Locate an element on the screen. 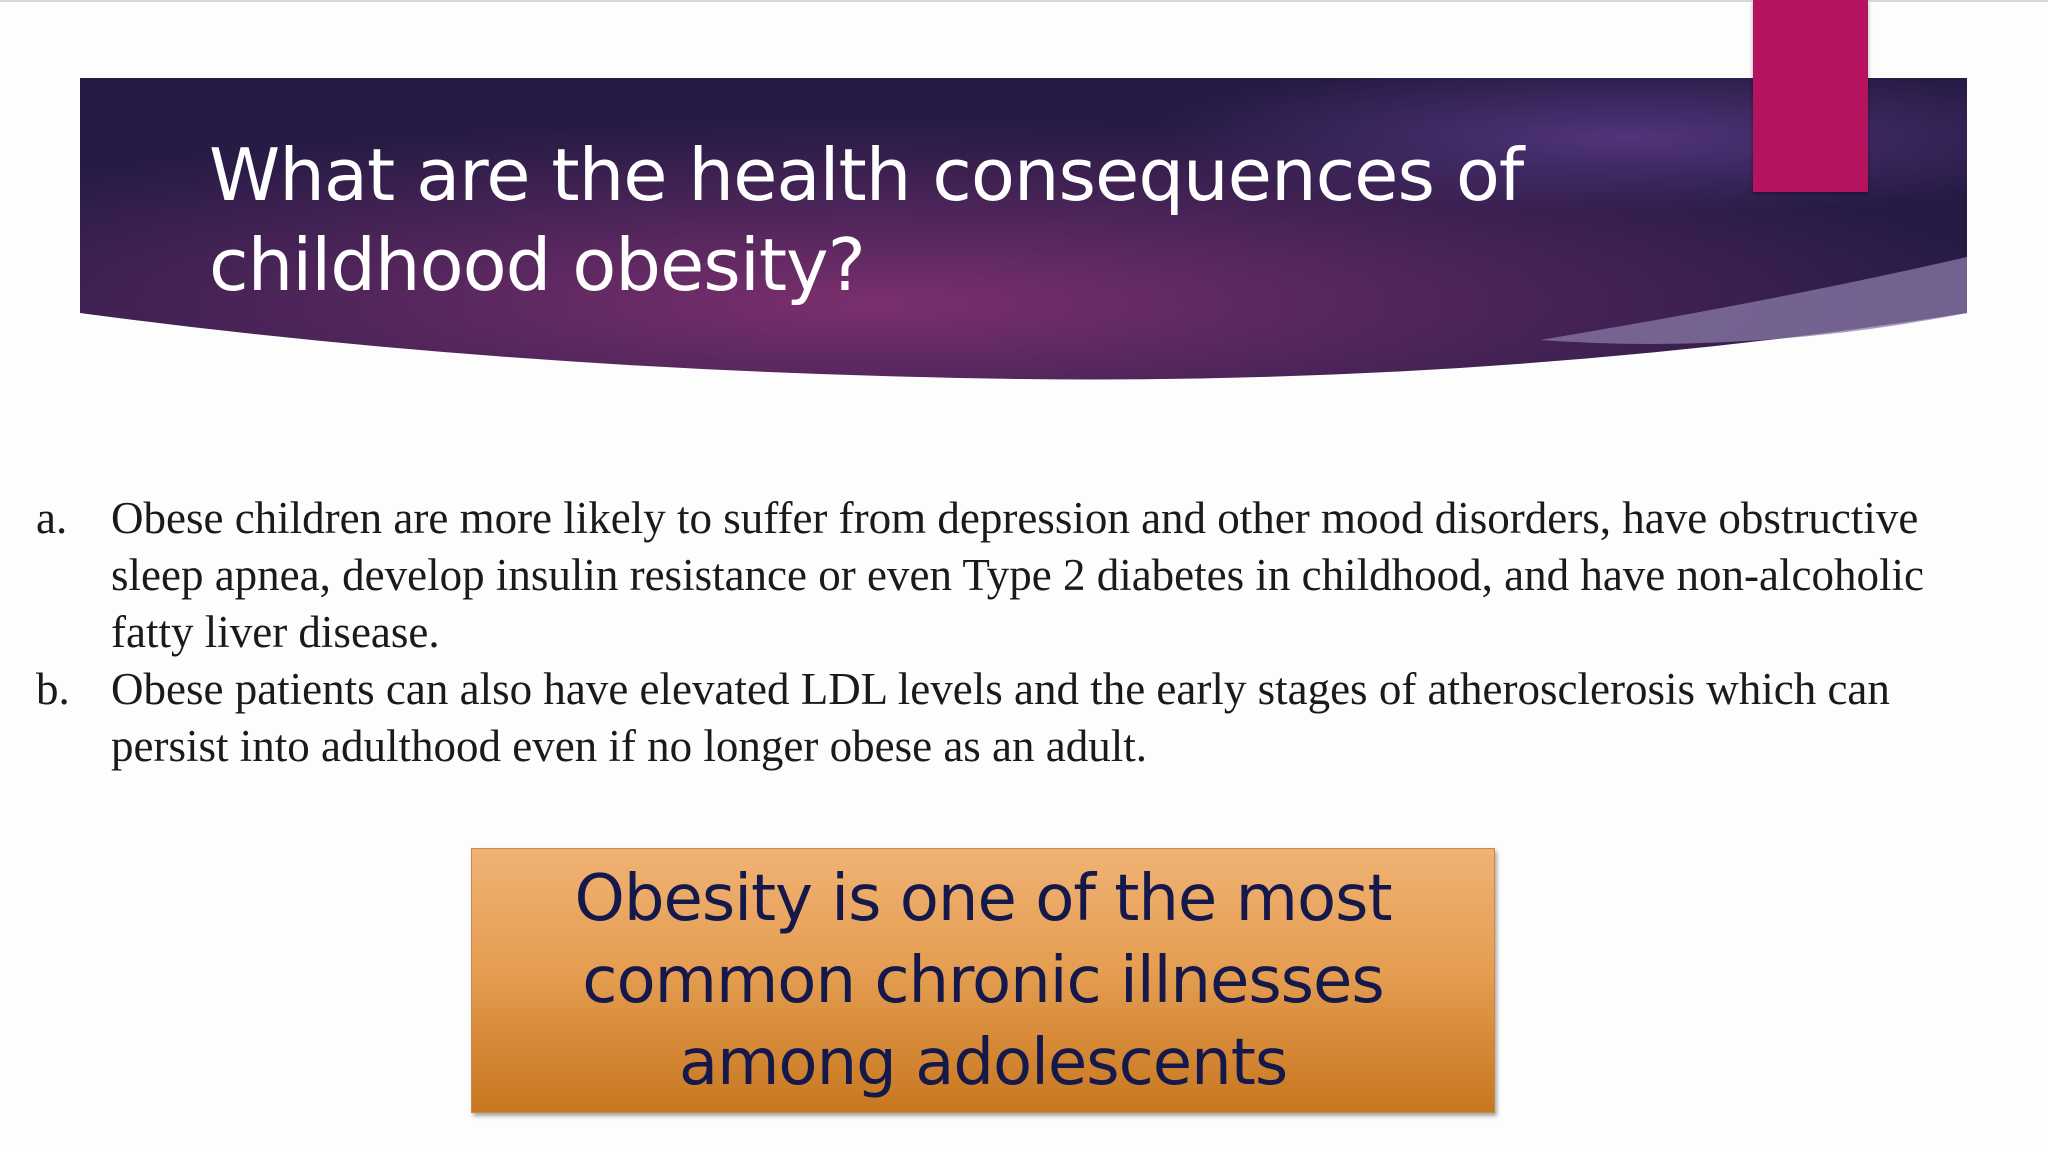 Image resolution: width=2048 pixels, height=1152 pixels. window-edge is located at coordinates (1024, 1).